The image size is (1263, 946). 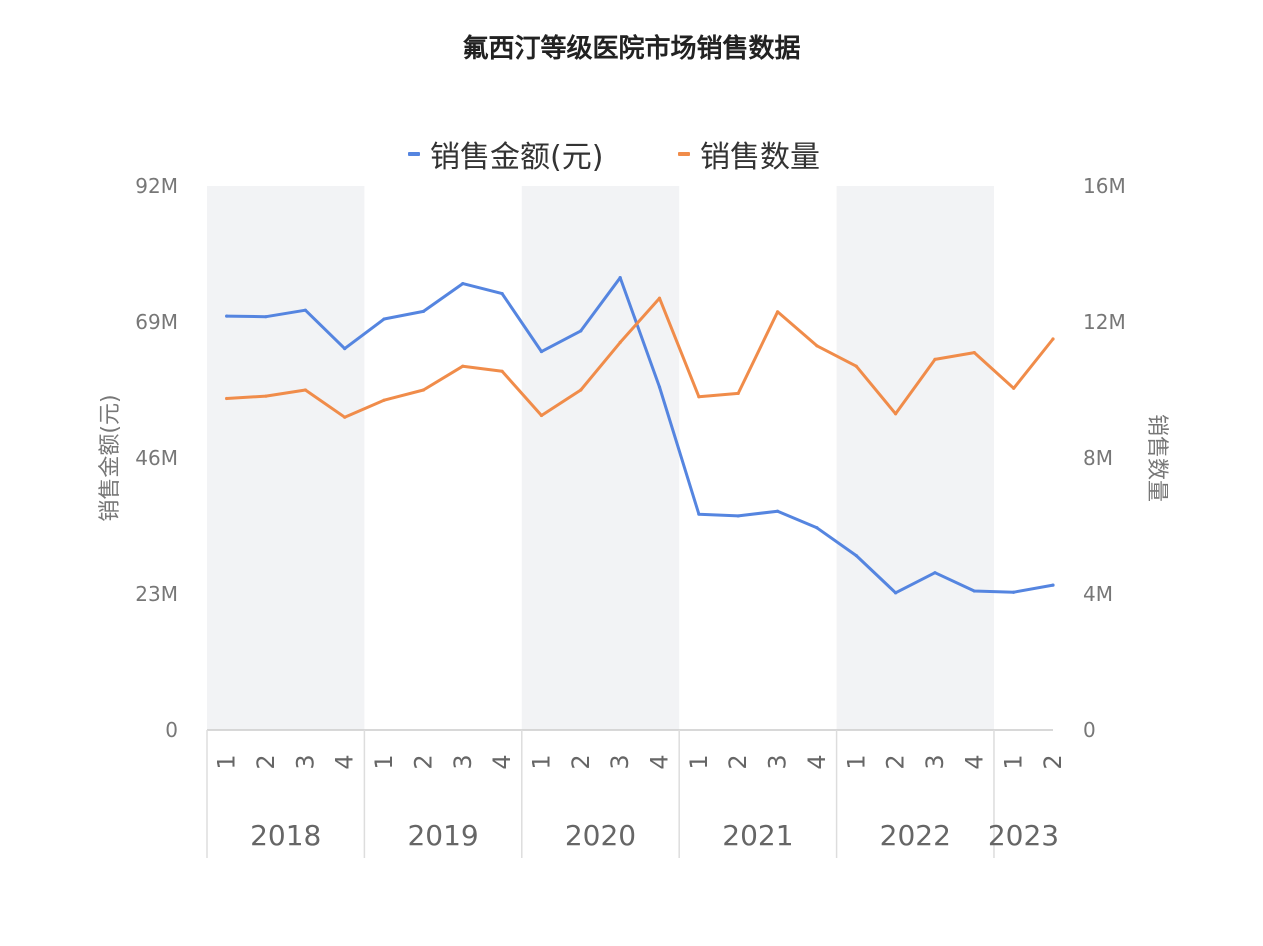 What do you see at coordinates (285, 835) in the screenshot?
I see `x-year-label: 2018` at bounding box center [285, 835].